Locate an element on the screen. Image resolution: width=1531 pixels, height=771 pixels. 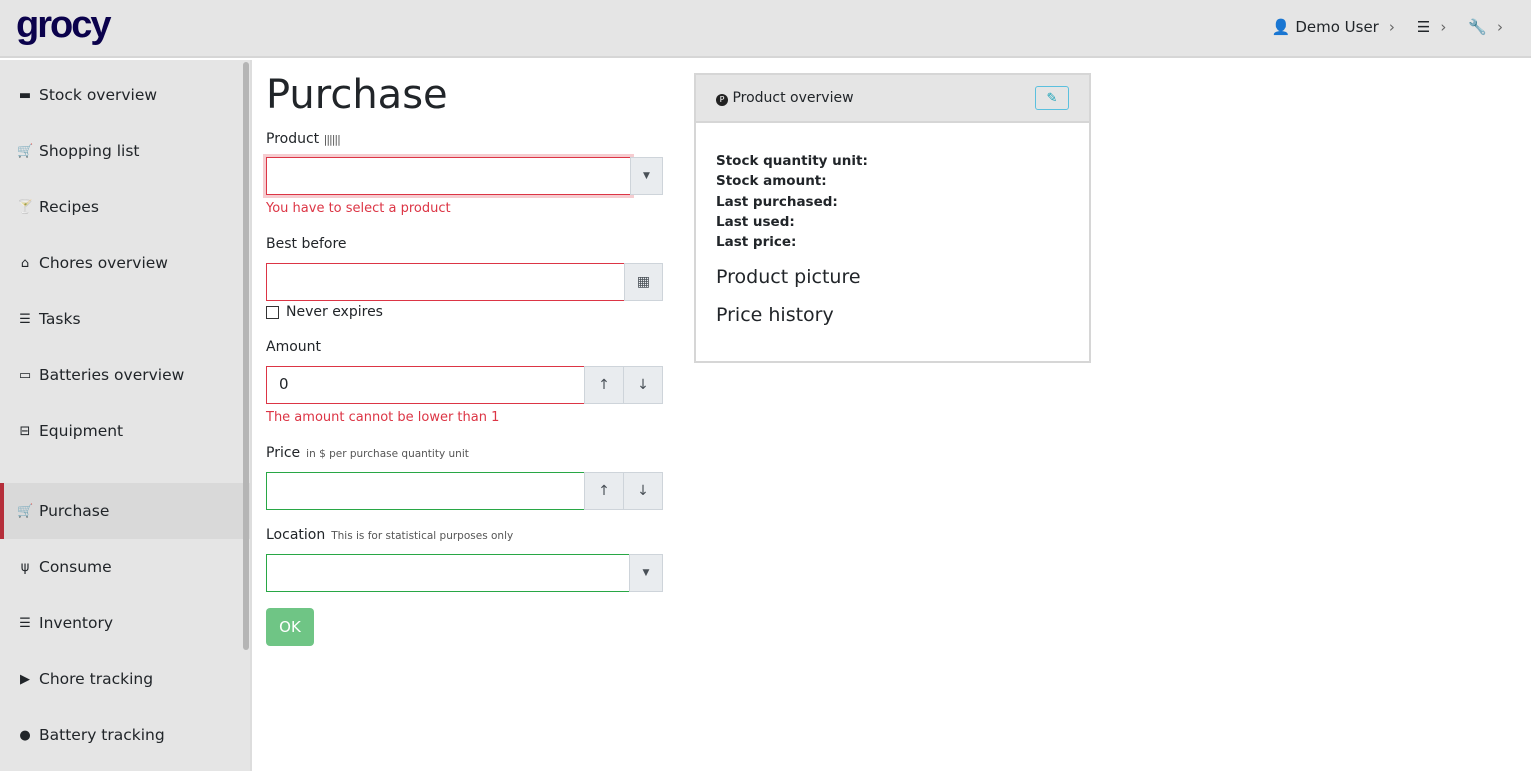
sidebar-item-batteries-overview: ▭ Batteries overview is located at coordinates (125, 375).